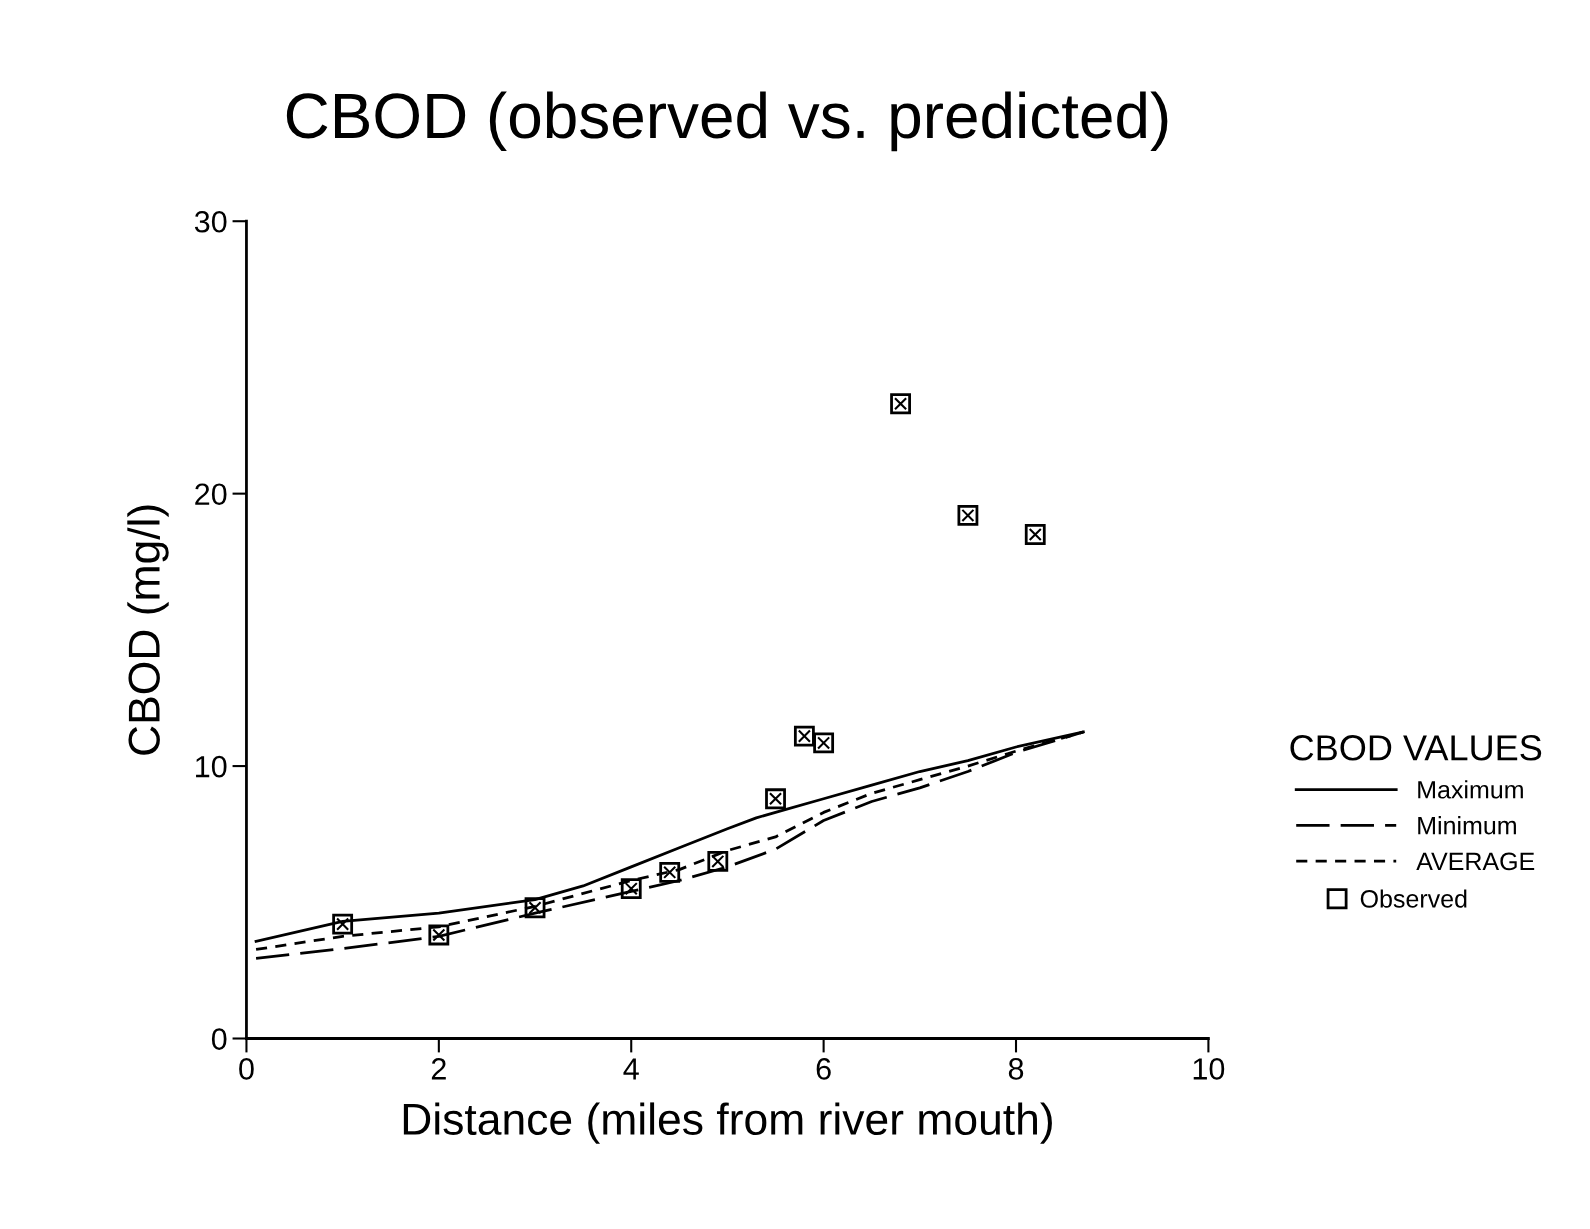  Describe the element at coordinates (1467, 825) in the screenshot. I see `legend-label: Minimum` at that location.